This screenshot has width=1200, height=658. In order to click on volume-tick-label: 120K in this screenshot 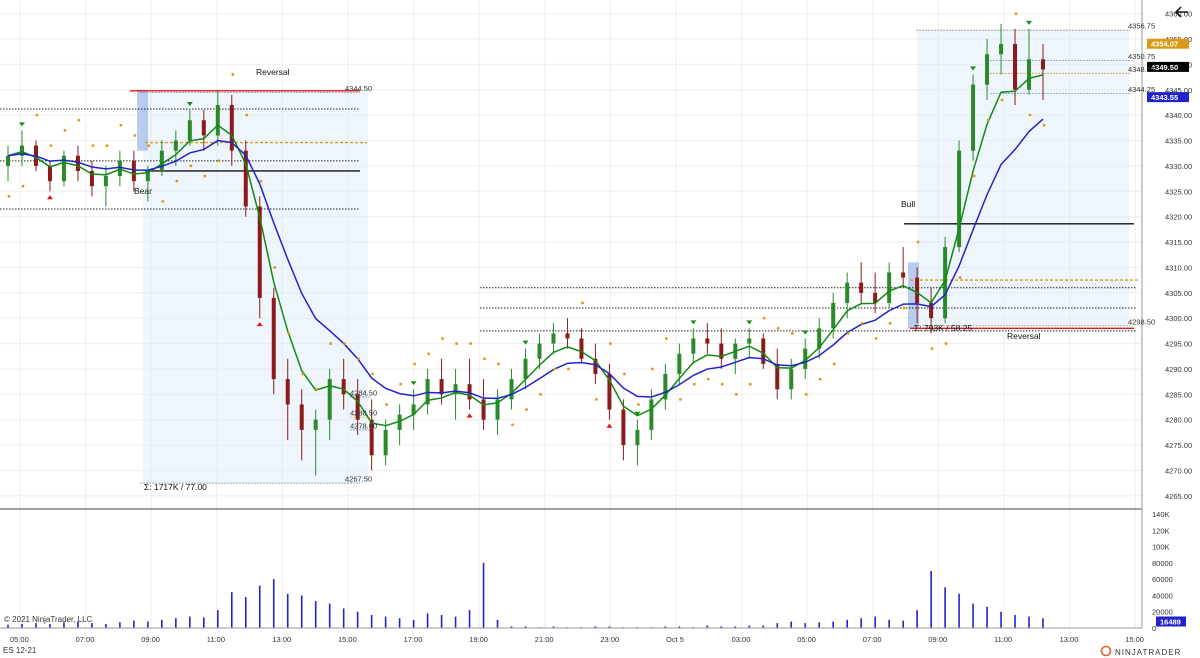, I will do `click(1161, 530)`.